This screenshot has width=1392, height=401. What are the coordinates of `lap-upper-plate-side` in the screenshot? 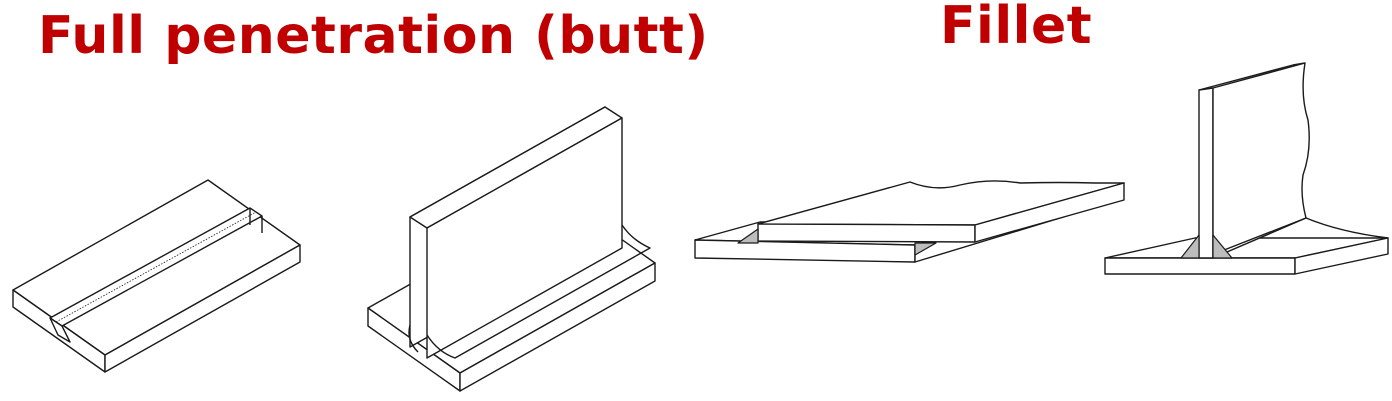 It's located at (1049, 212).